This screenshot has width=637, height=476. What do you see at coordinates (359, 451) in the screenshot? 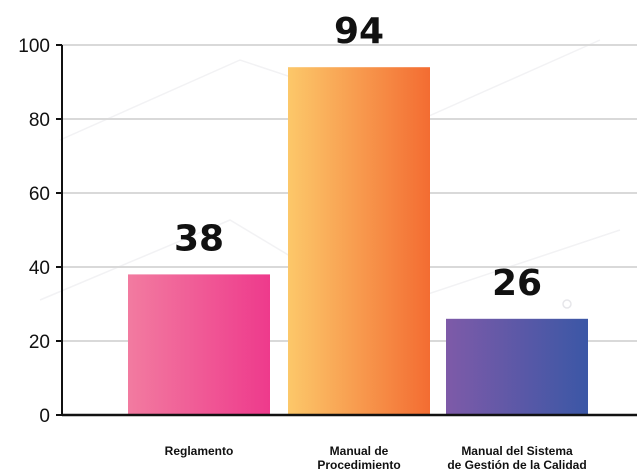
I see `category-label: Manual de` at bounding box center [359, 451].